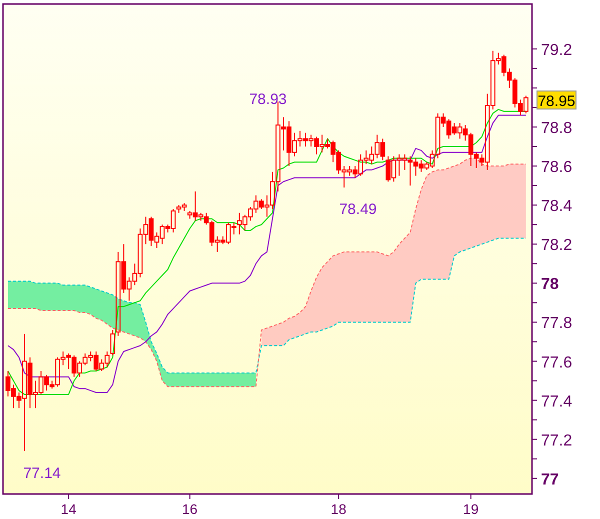 This screenshot has width=600, height=519. What do you see at coordinates (556, 323) in the screenshot?
I see `y-tick-label: 77.8` at bounding box center [556, 323].